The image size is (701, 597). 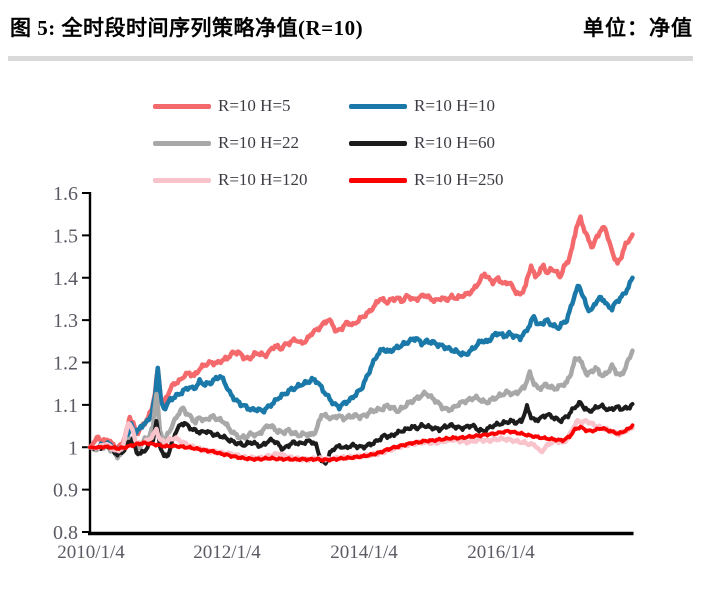 I want to click on legend-item-r-10-h-5: R=10 H=5, so click(x=251, y=106).